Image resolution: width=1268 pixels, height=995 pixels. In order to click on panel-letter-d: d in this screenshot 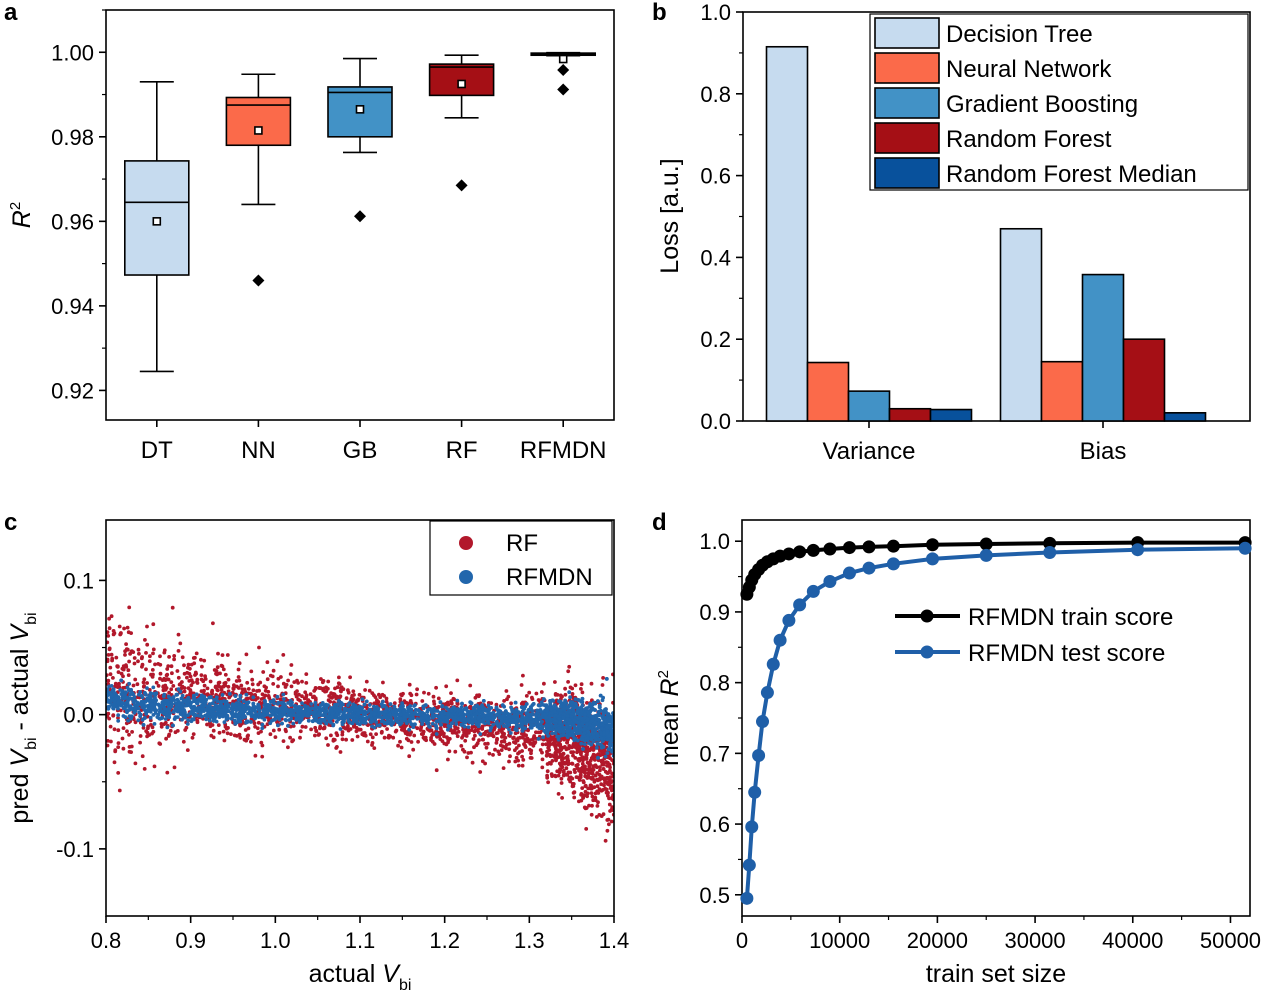, I will do `click(659, 522)`.